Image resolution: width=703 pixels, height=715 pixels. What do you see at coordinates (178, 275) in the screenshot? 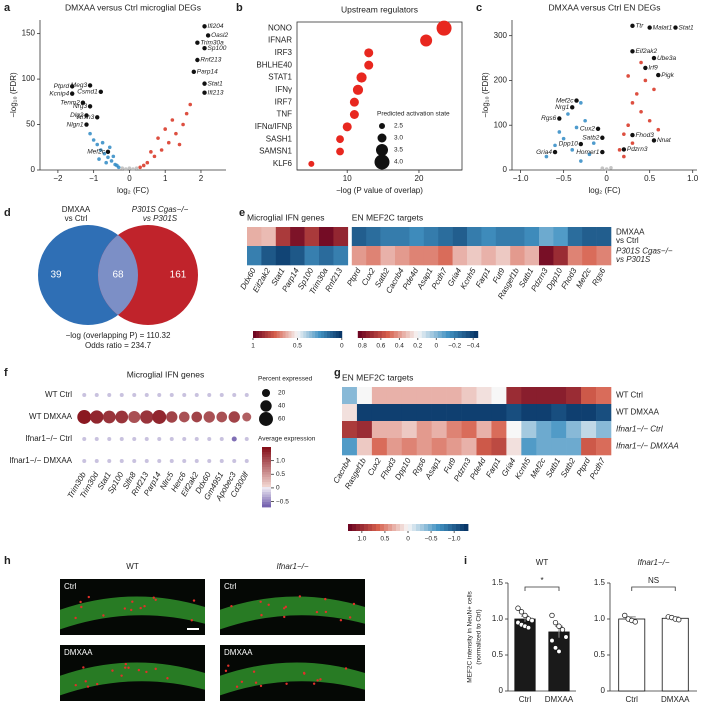
I see `venn-count: 161` at bounding box center [178, 275].